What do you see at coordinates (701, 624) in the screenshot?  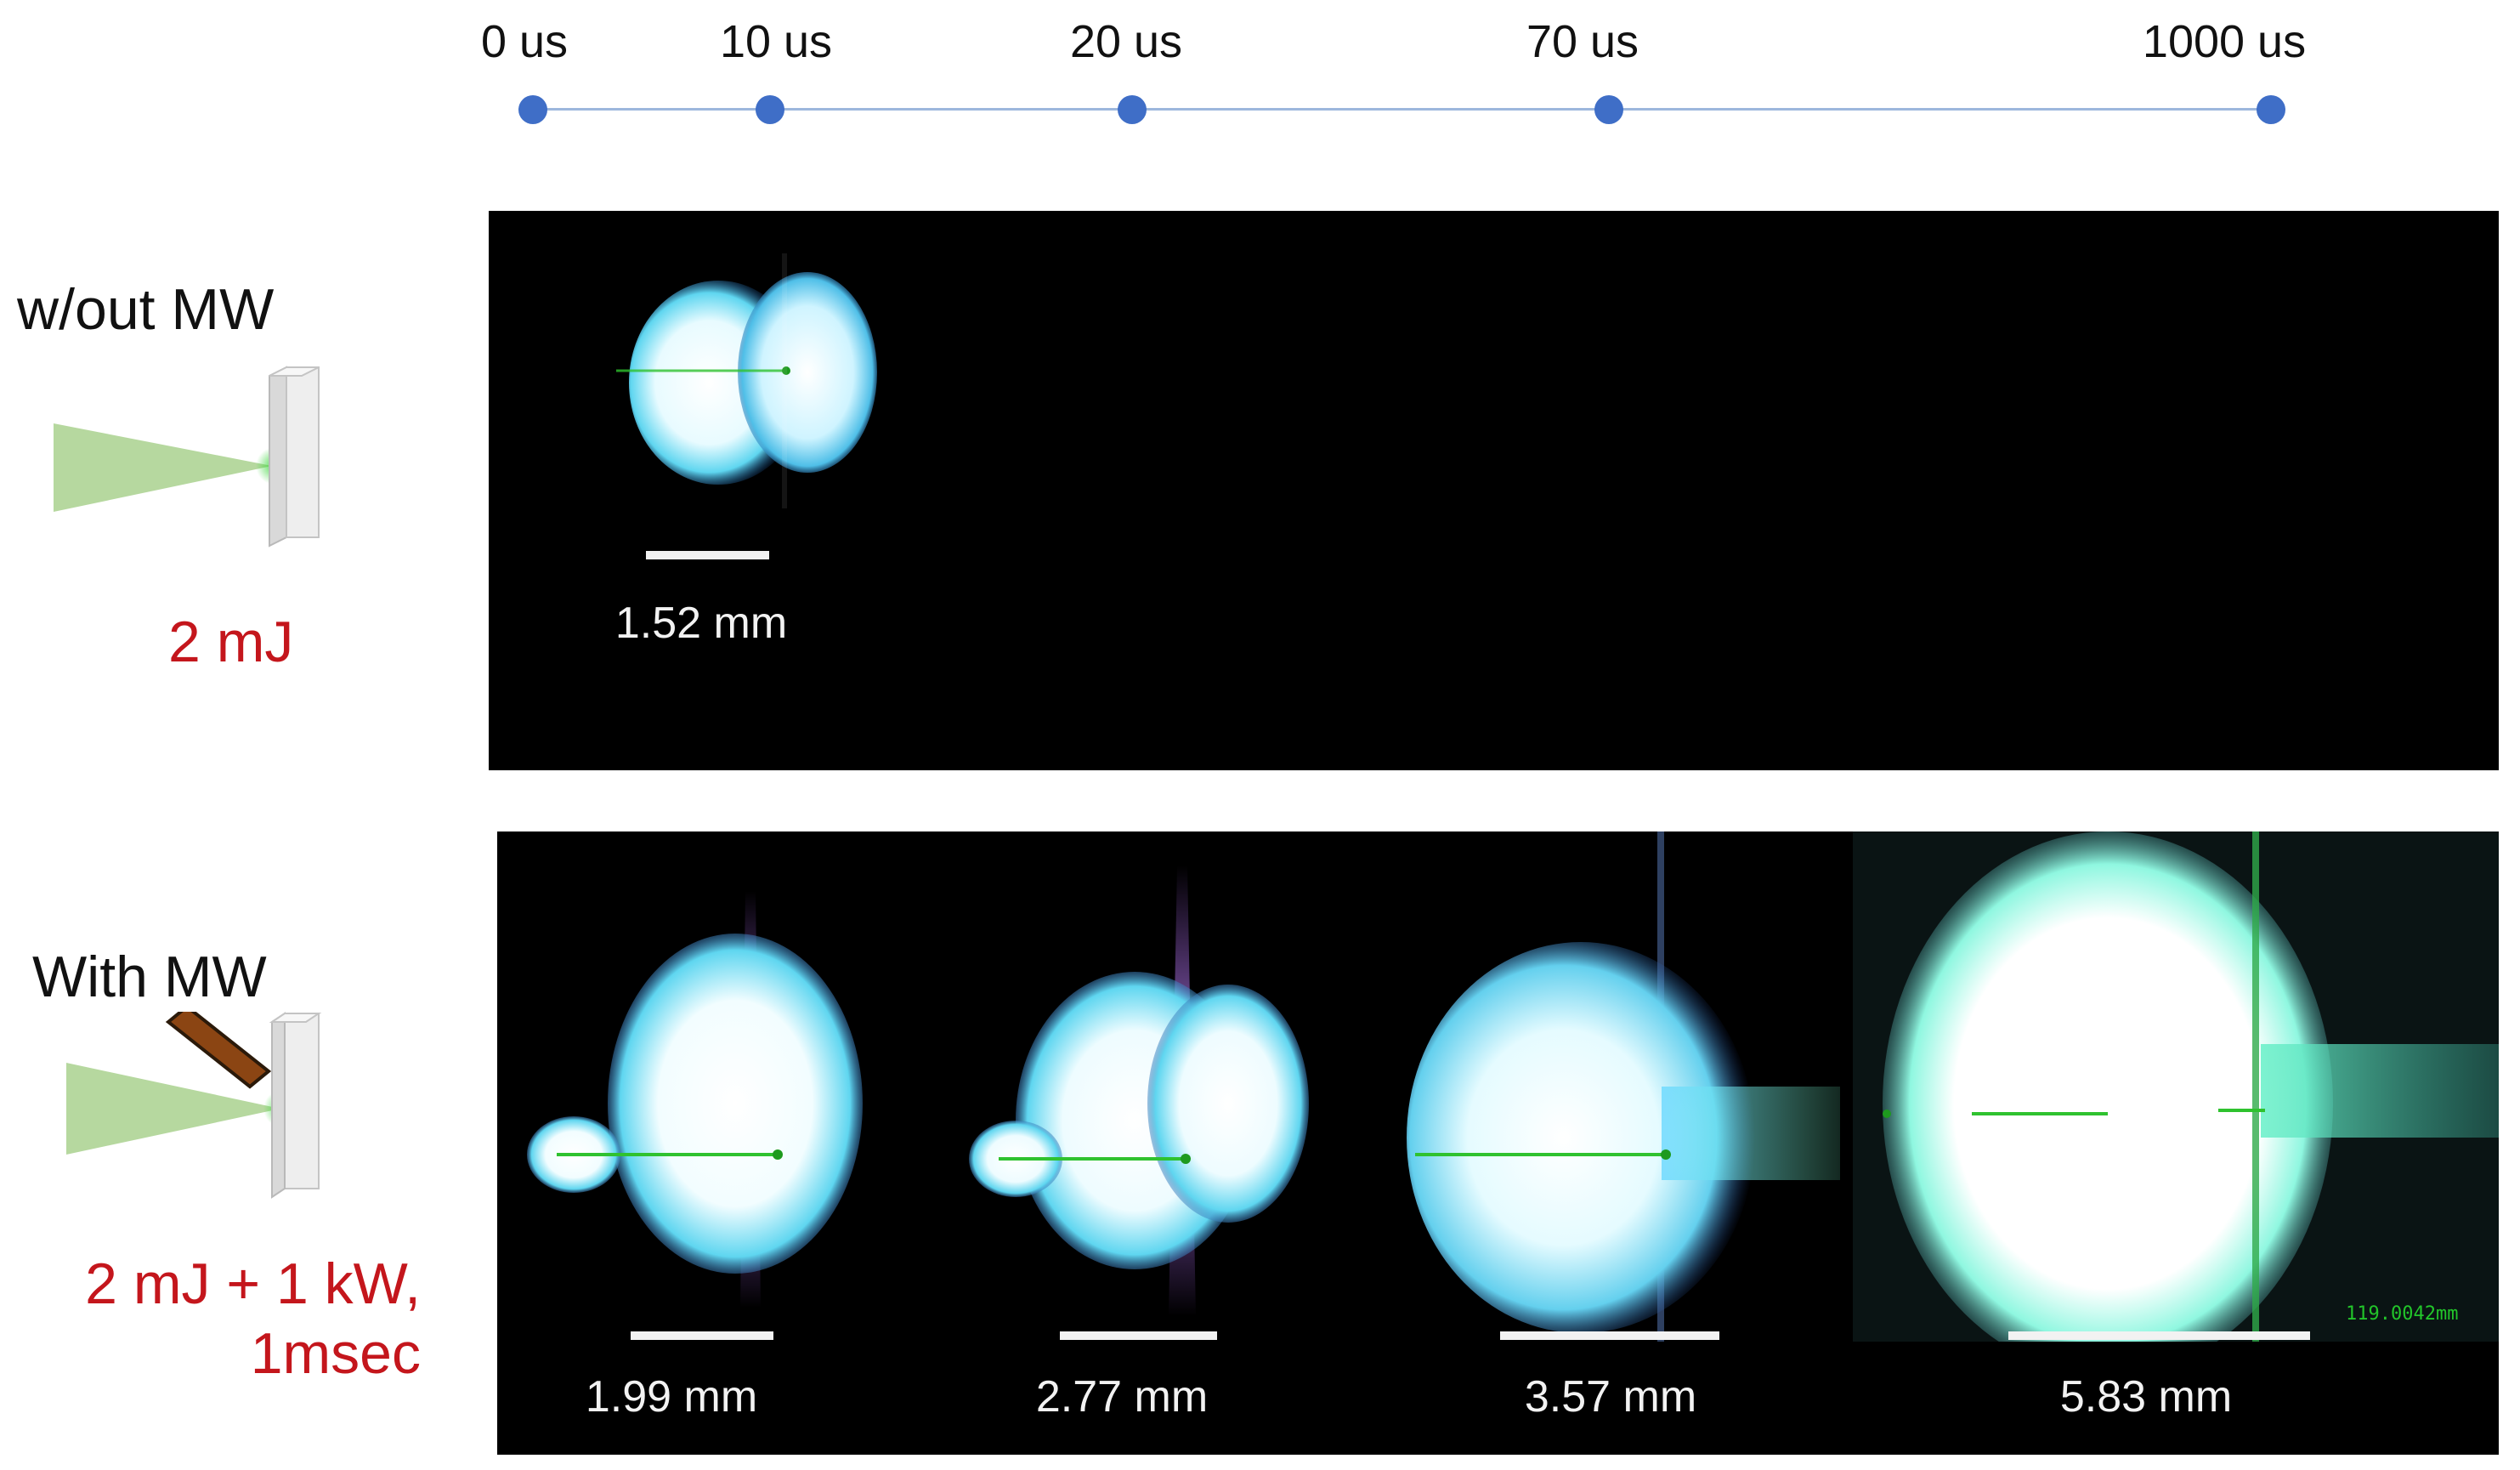 I see `scale-label: 1.52 mm` at bounding box center [701, 624].